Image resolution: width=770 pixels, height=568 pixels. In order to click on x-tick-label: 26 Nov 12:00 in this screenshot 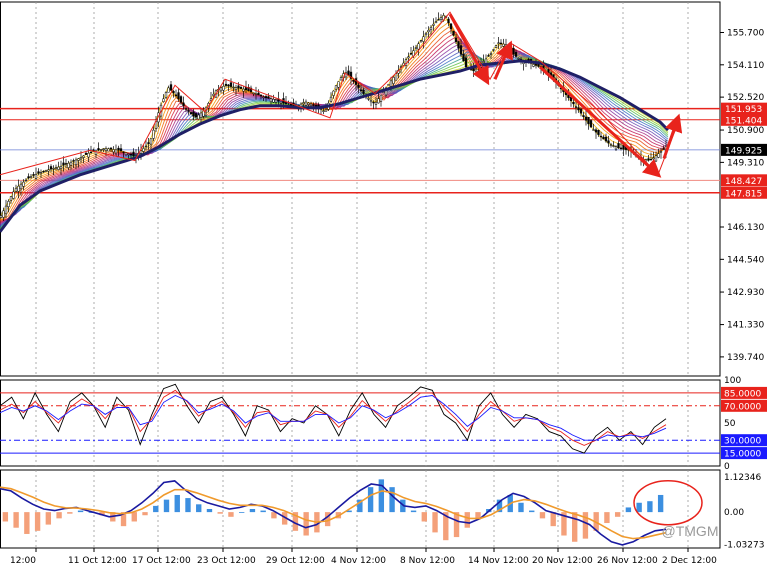, I will do `click(627, 561)`.